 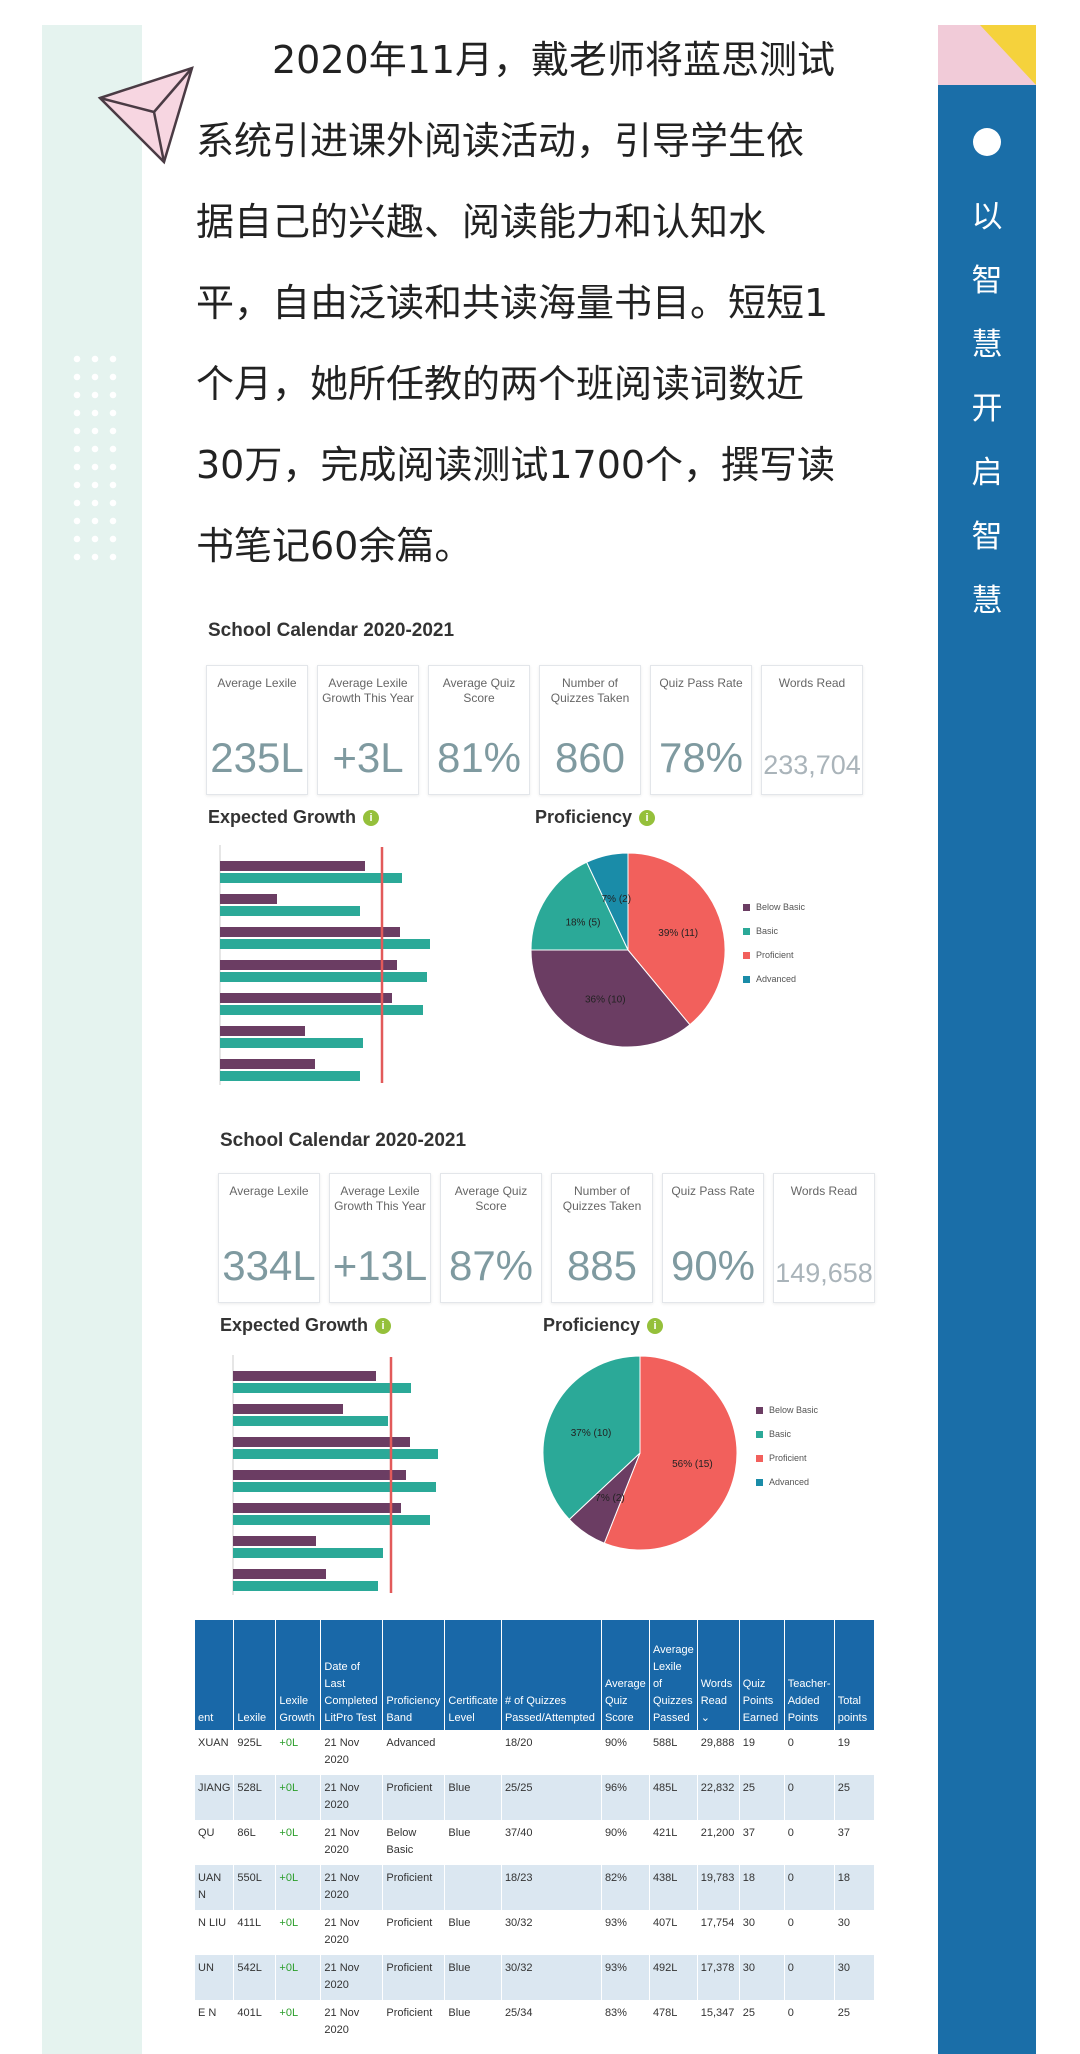 What do you see at coordinates (854, 1675) in the screenshot?
I see `column-header: Total points` at bounding box center [854, 1675].